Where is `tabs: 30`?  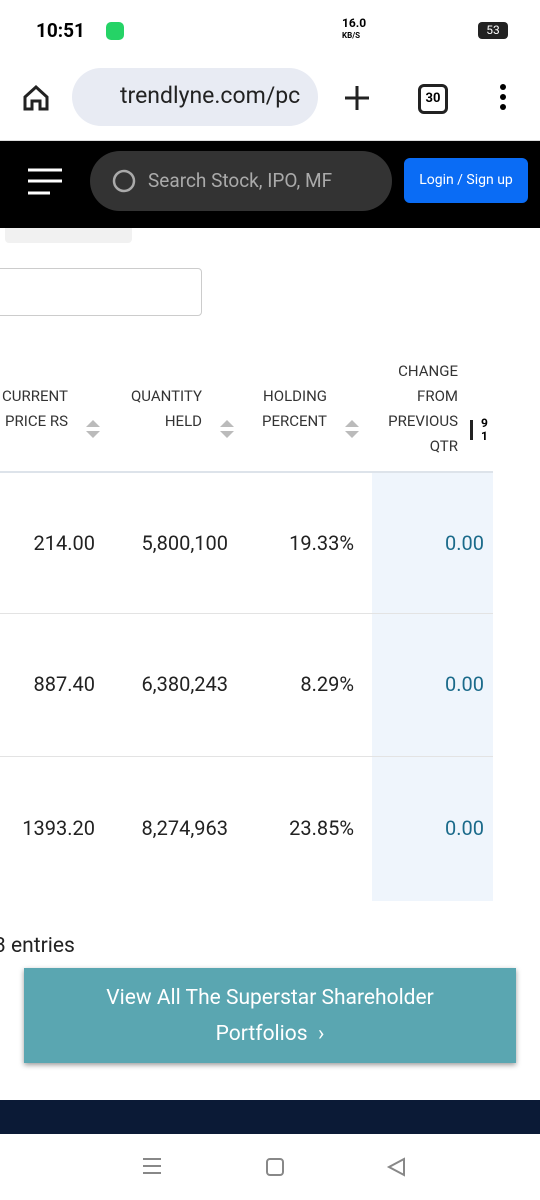 tabs: 30 is located at coordinates (433, 99).